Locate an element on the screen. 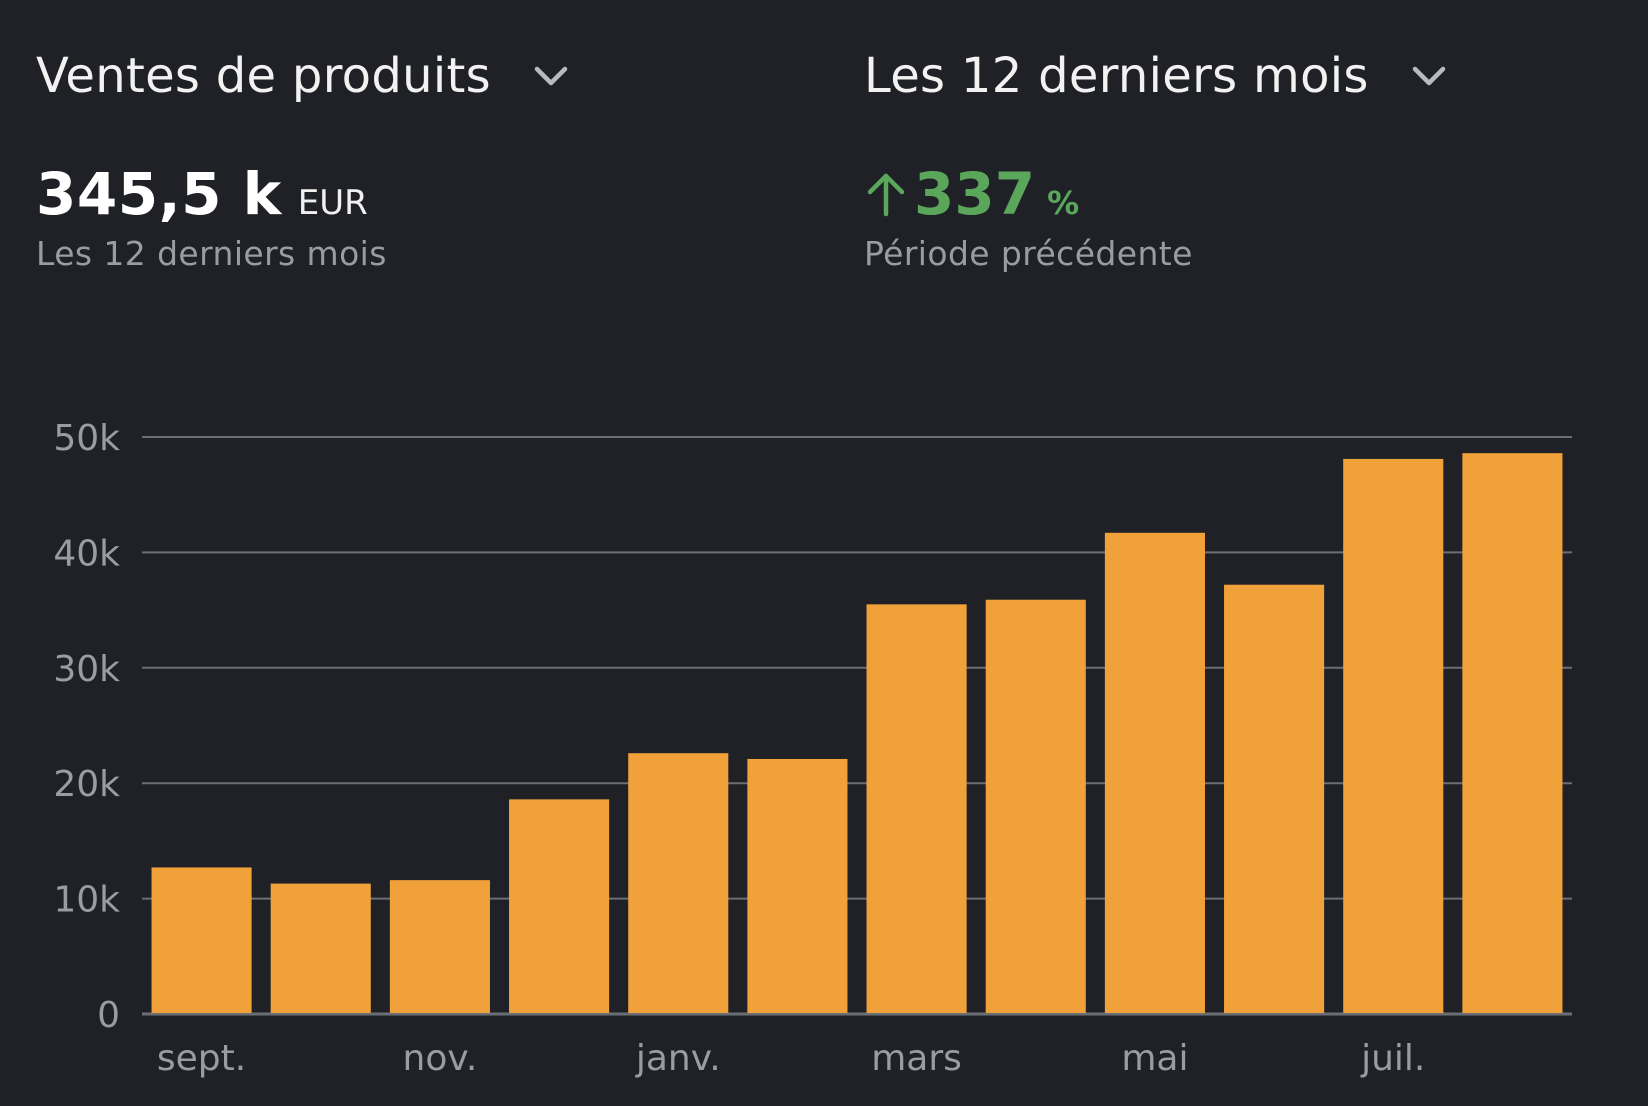 The height and width of the screenshot is (1106, 1648). metric-dropdown: Ventes de produits is located at coordinates (303, 76).